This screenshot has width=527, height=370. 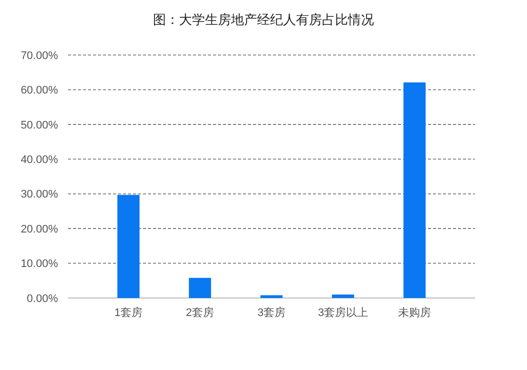 What do you see at coordinates (415, 312) in the screenshot?
I see `x-tick-label: 未购房` at bounding box center [415, 312].